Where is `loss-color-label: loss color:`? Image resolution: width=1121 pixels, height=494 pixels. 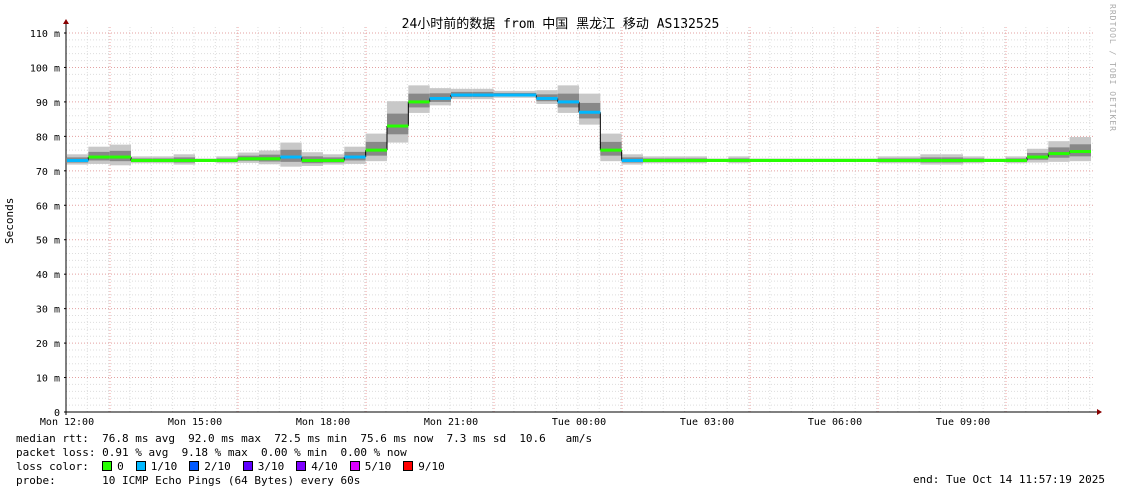
loss-color-label: loss color: is located at coordinates (59, 466).